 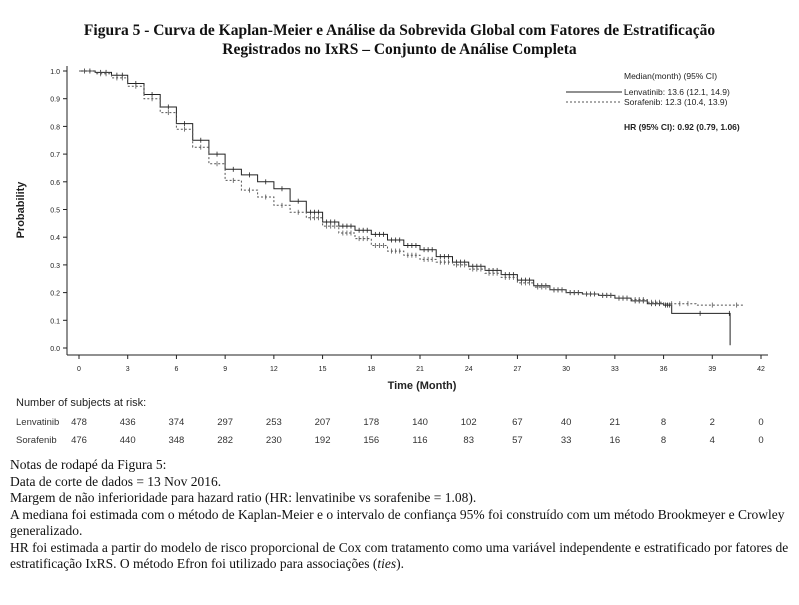 What do you see at coordinates (422, 386) in the screenshot?
I see `x-axis-label: Time (Month)` at bounding box center [422, 386].